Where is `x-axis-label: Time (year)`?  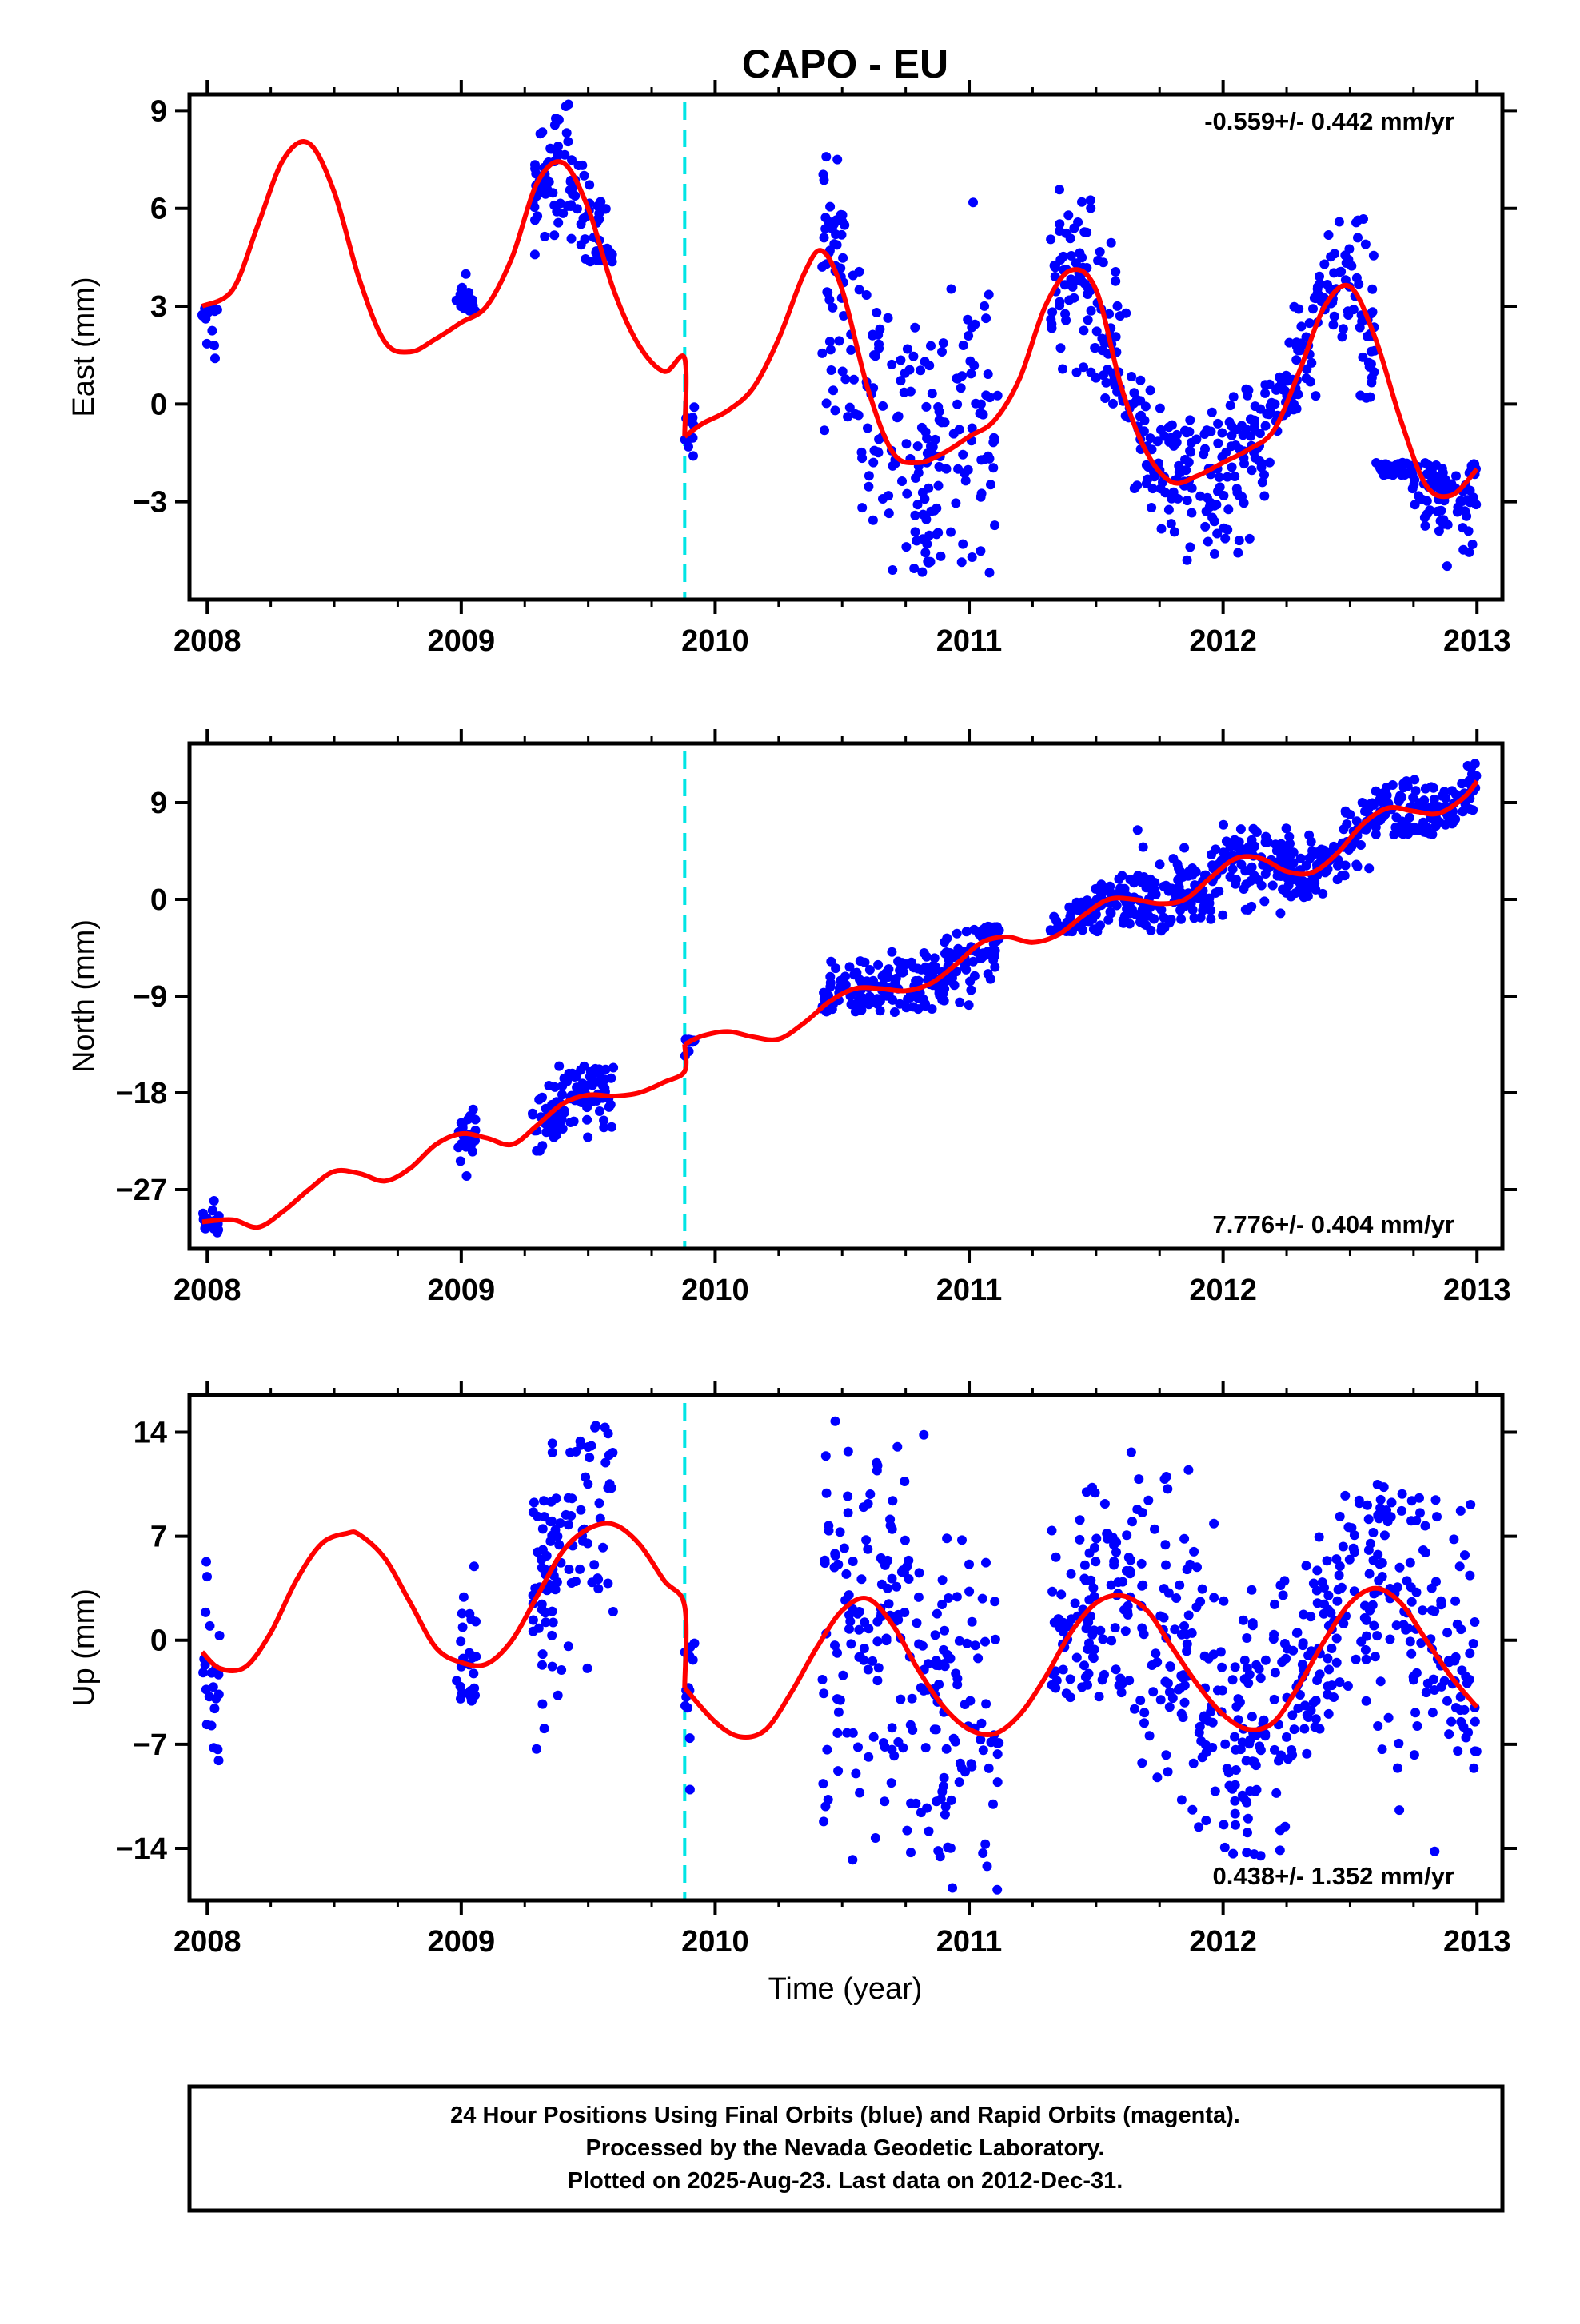 x-axis-label: Time (year) is located at coordinates (846, 1989).